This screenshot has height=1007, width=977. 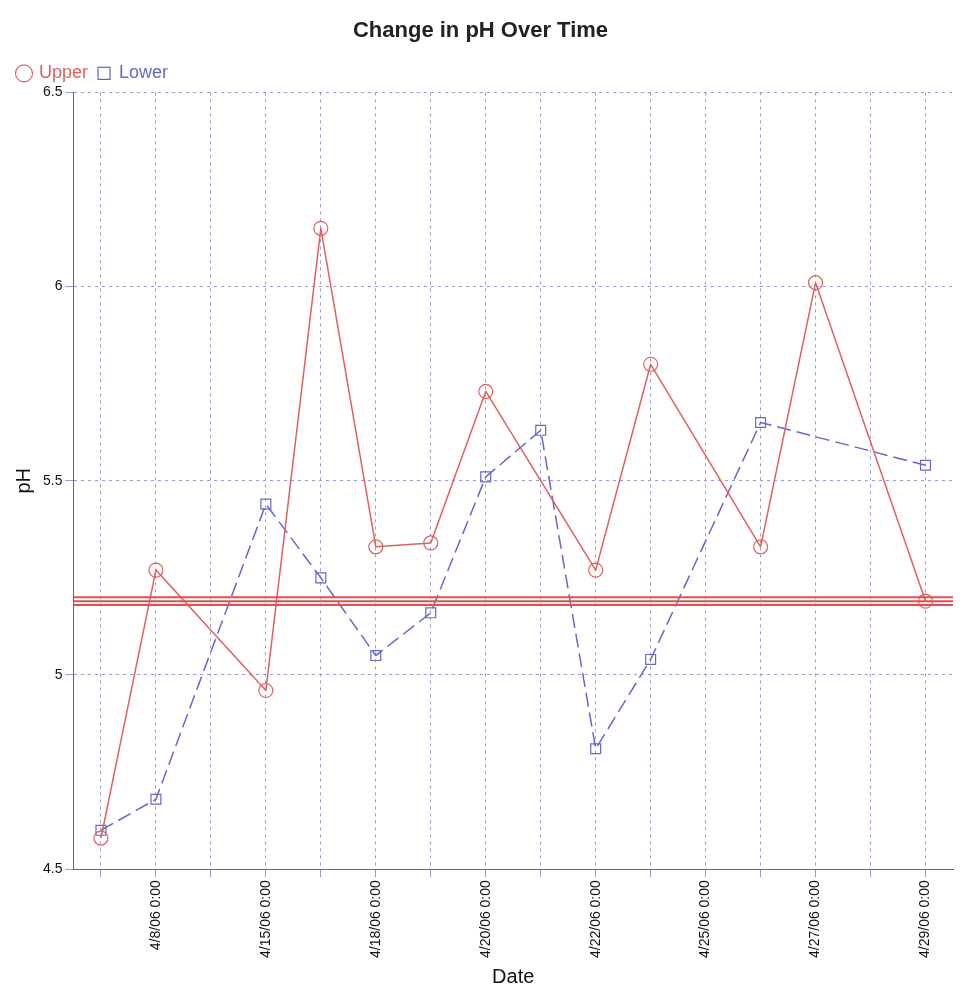 I want to click on y-axis-title: pH, so click(x=22, y=480).